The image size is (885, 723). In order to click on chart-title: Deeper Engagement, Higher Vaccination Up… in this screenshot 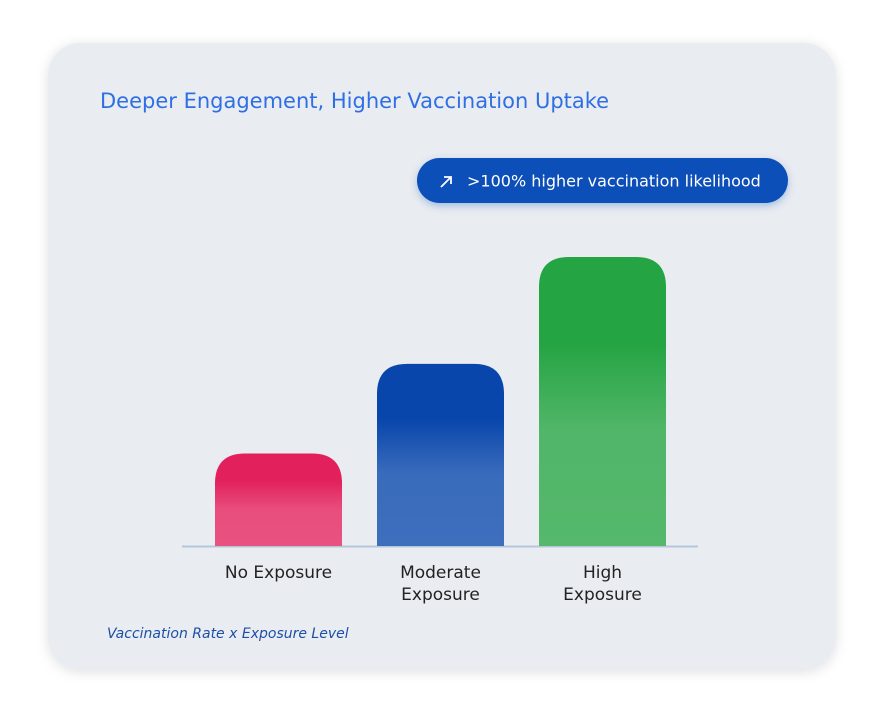, I will do `click(354, 101)`.